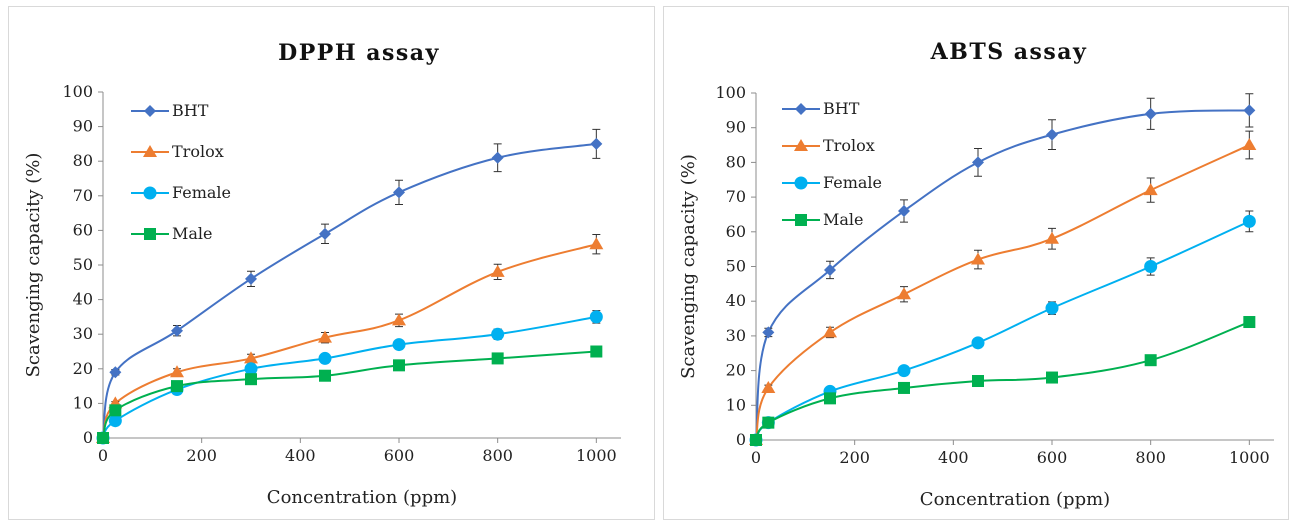  What do you see at coordinates (201, 455) in the screenshot?
I see `dpph-x-tick-label: 200` at bounding box center [201, 455].